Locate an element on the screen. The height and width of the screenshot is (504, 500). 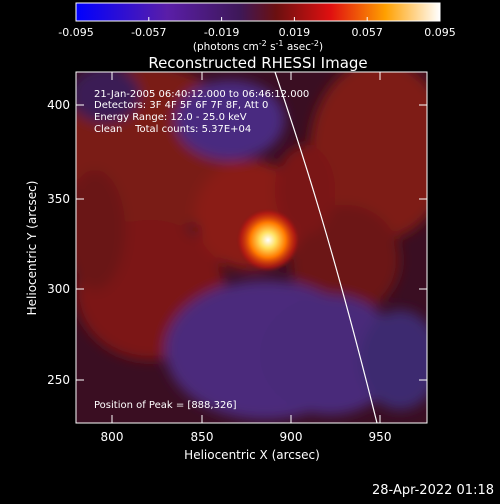
x-tick-labels: 800 850 900 950 is located at coordinates (246, 437).